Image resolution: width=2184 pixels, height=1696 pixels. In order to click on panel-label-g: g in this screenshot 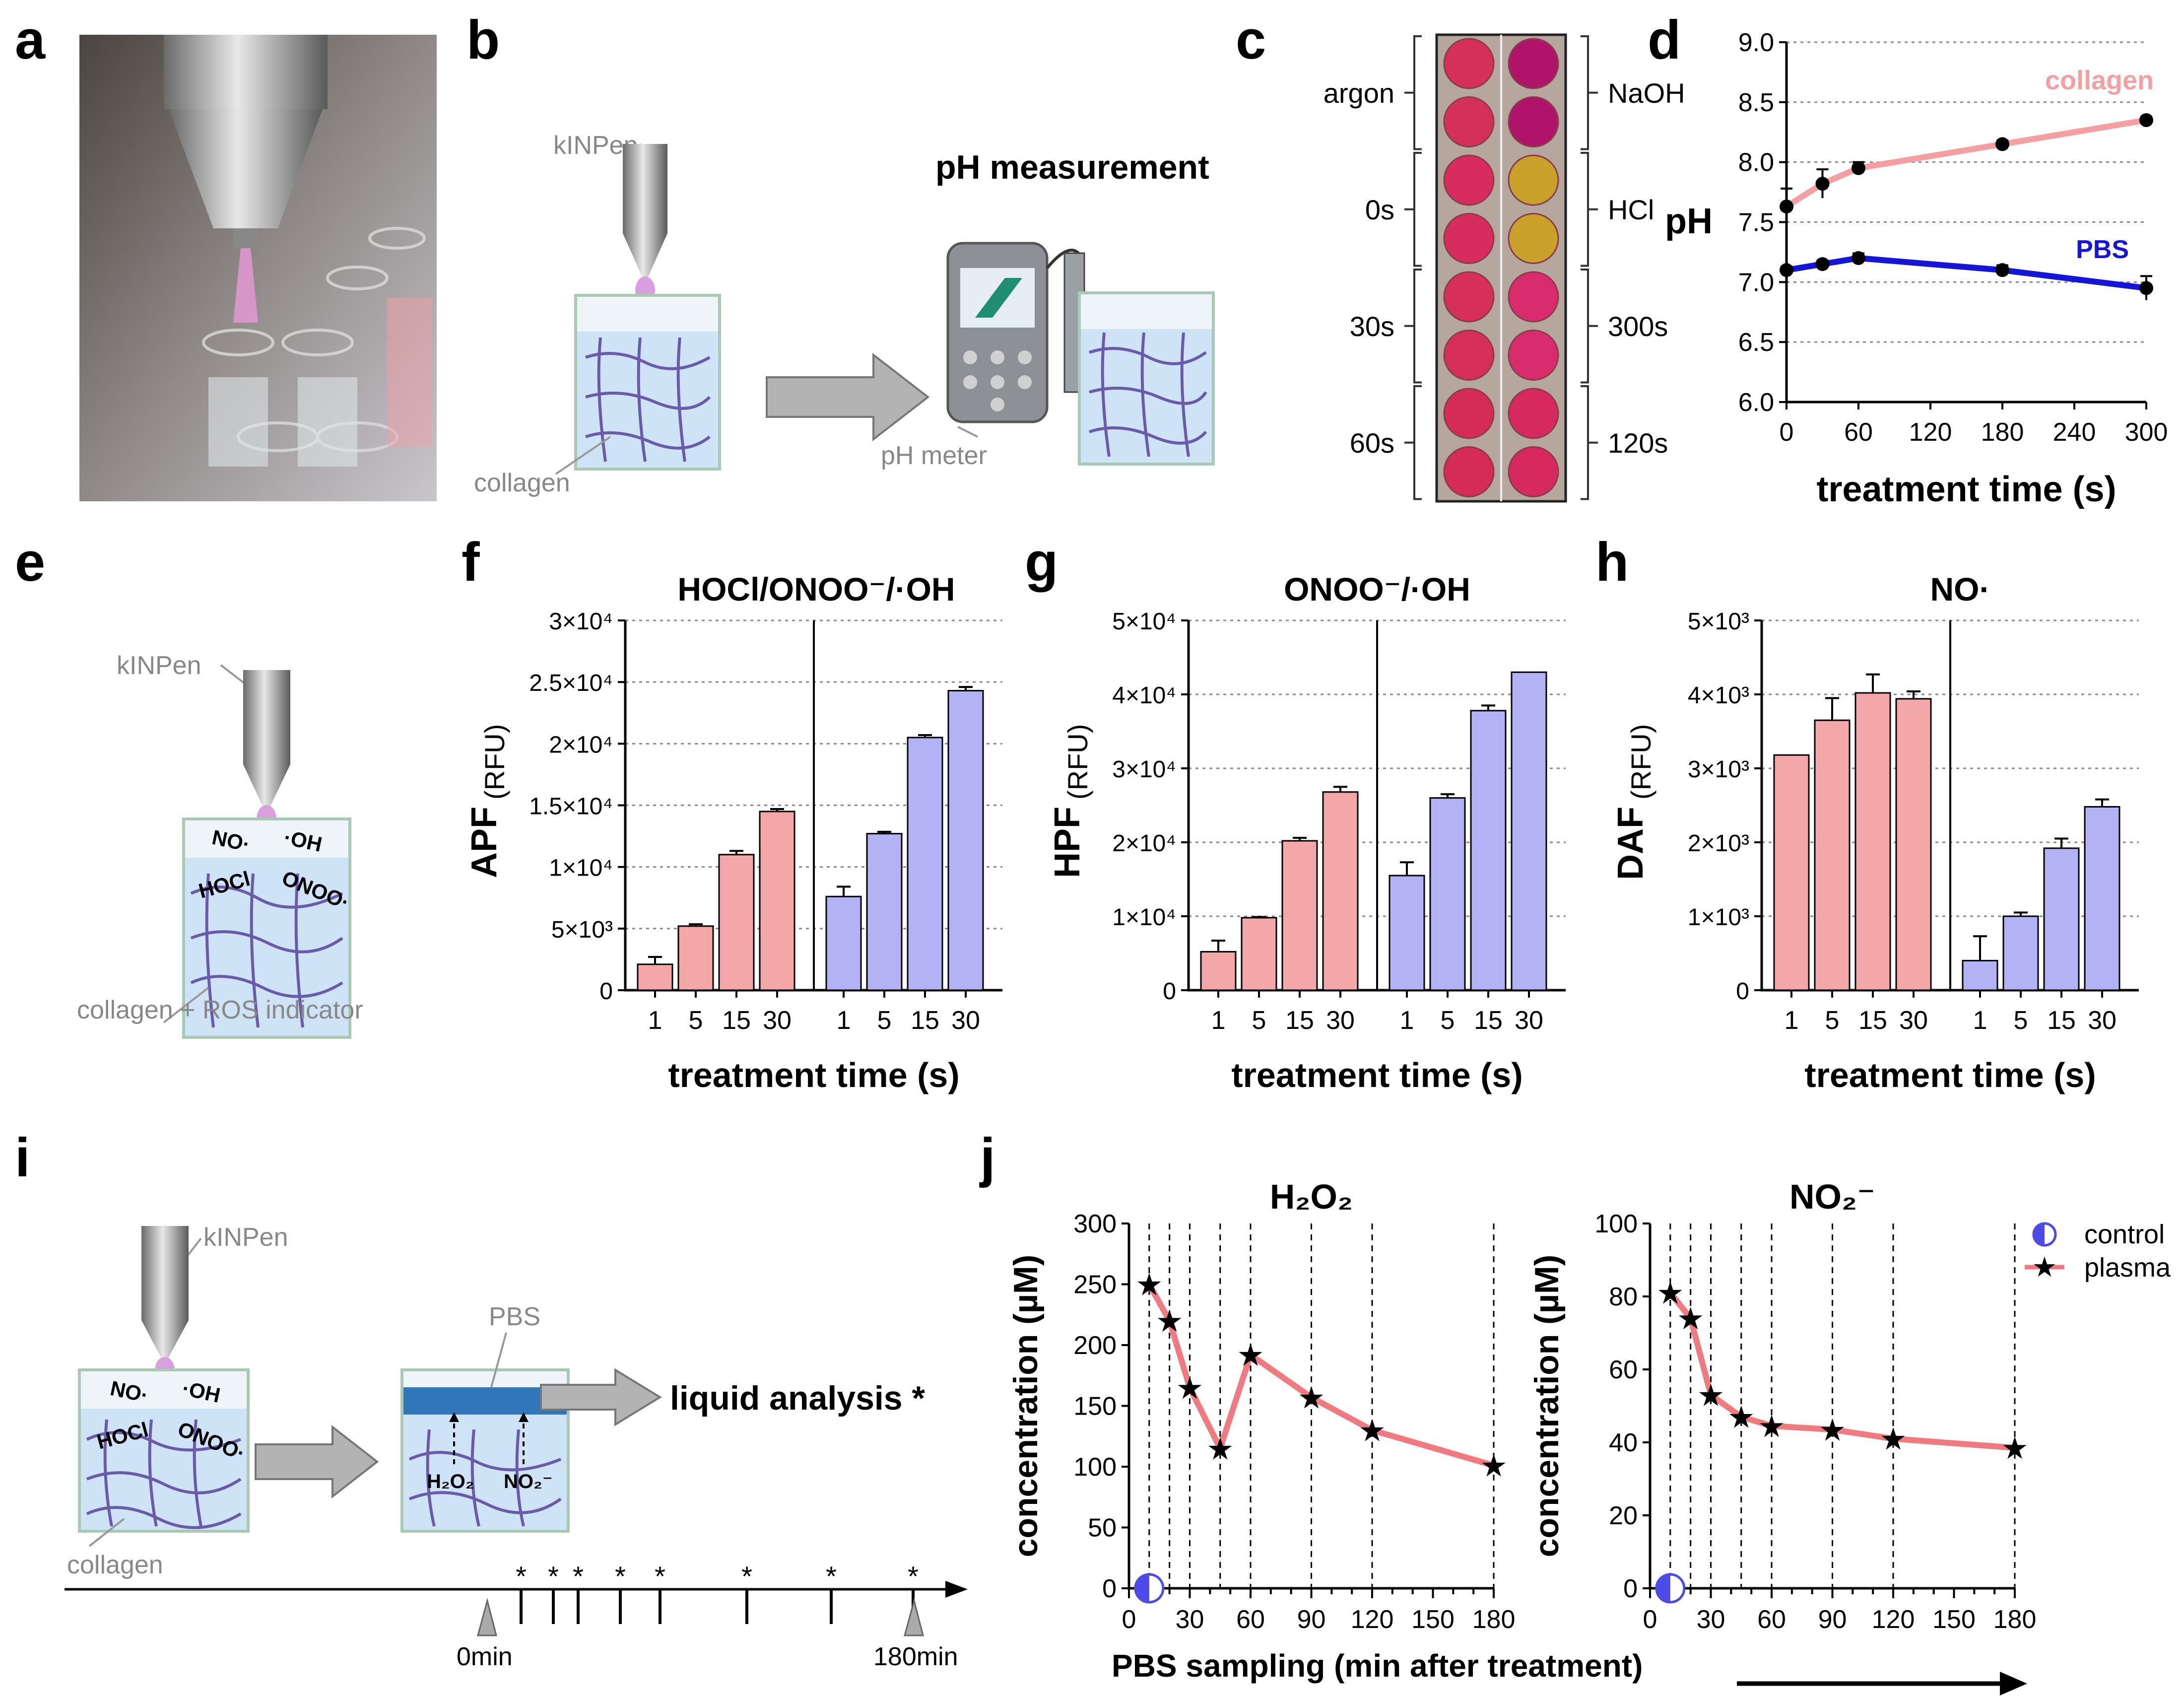, I will do `click(1041, 562)`.